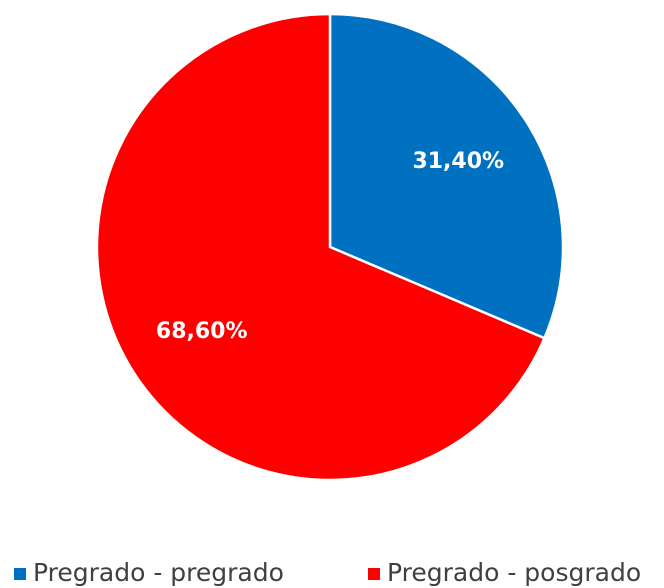 The image size is (664, 588). Describe the element at coordinates (458, 161) in the screenshot. I see `slice-label: 31,40%` at that location.